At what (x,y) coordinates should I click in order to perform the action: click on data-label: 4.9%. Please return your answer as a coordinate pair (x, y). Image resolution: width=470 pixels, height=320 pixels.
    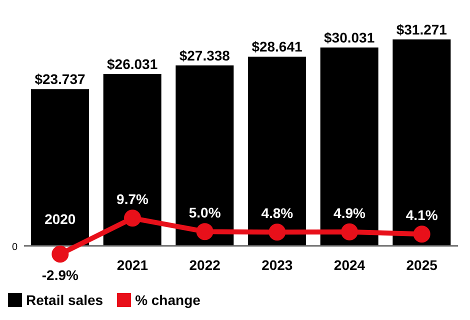
    Looking at the image, I should click on (350, 212).